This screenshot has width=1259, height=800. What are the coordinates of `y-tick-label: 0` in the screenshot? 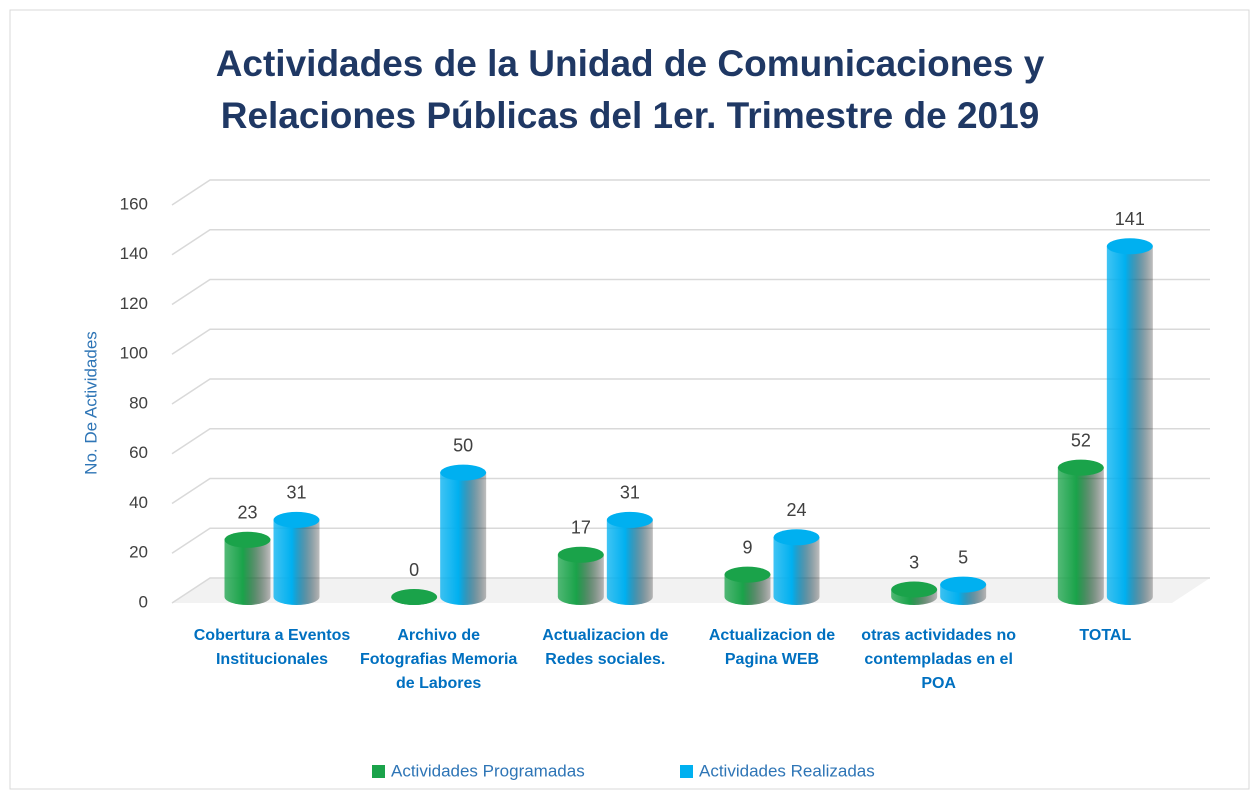 It's located at (143, 601).